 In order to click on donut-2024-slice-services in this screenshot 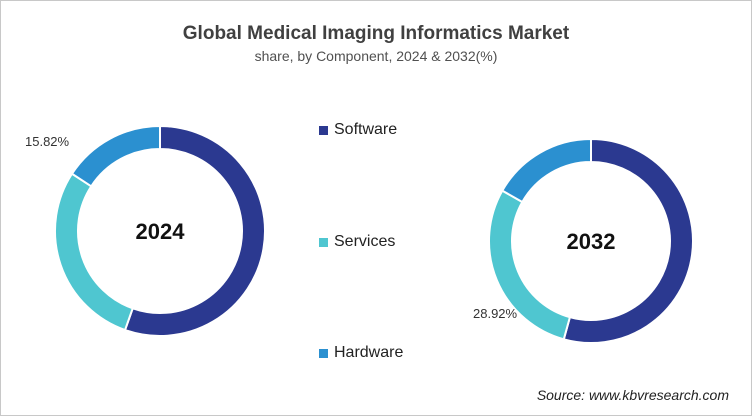, I will do `click(94, 252)`.